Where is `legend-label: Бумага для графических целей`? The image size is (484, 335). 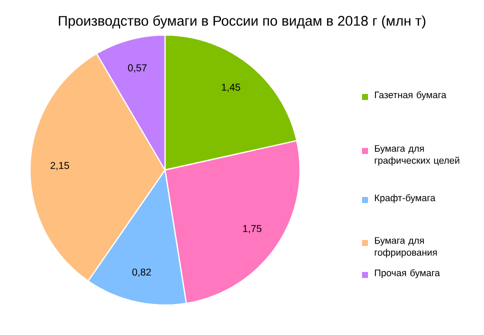
legend-label: Бумага для графических целей is located at coordinates (417, 155).